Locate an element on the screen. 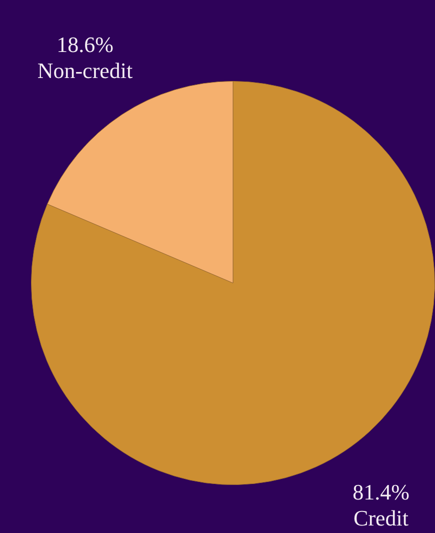 The width and height of the screenshot is (435, 533). data-label: 18.6% is located at coordinates (85, 44).